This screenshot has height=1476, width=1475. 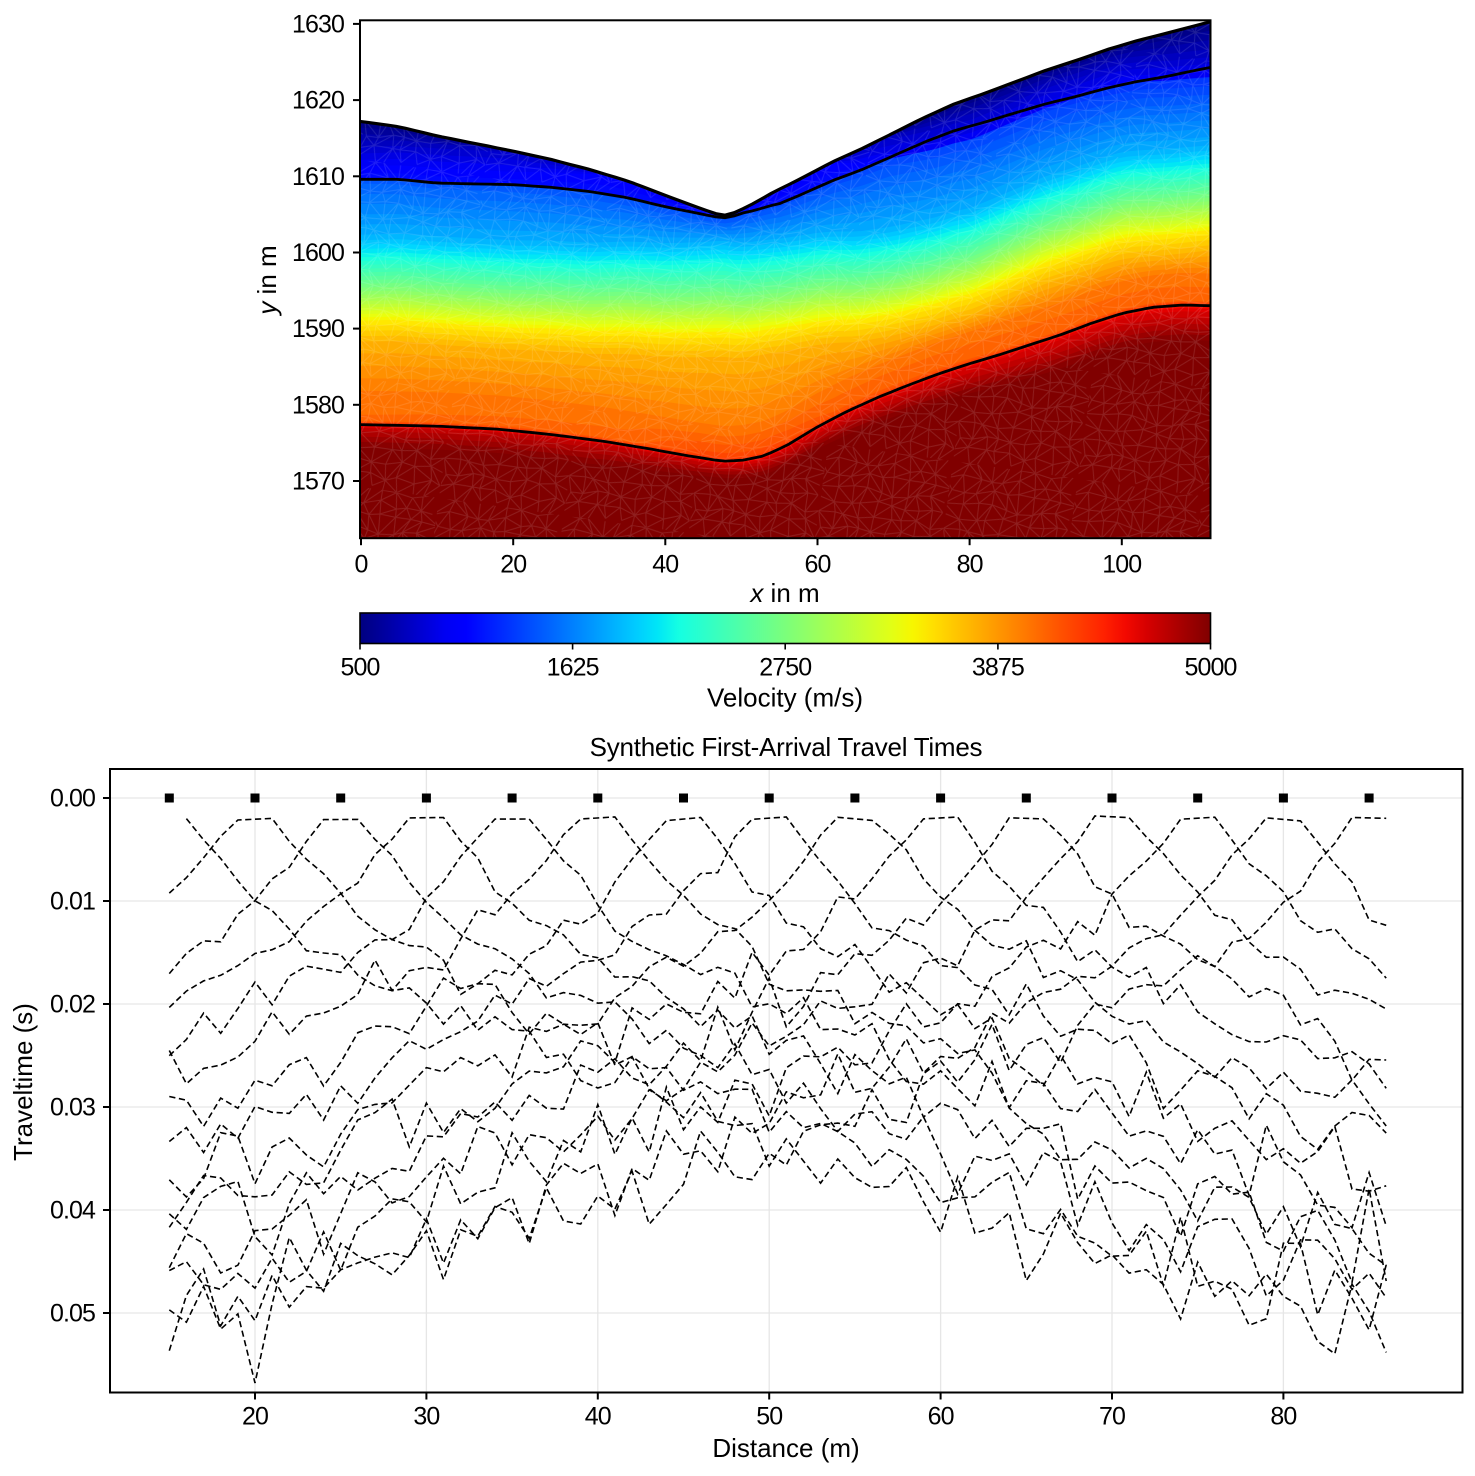 What do you see at coordinates (72, 902) in the screenshot?
I see `svg-text: 0.01` at bounding box center [72, 902].